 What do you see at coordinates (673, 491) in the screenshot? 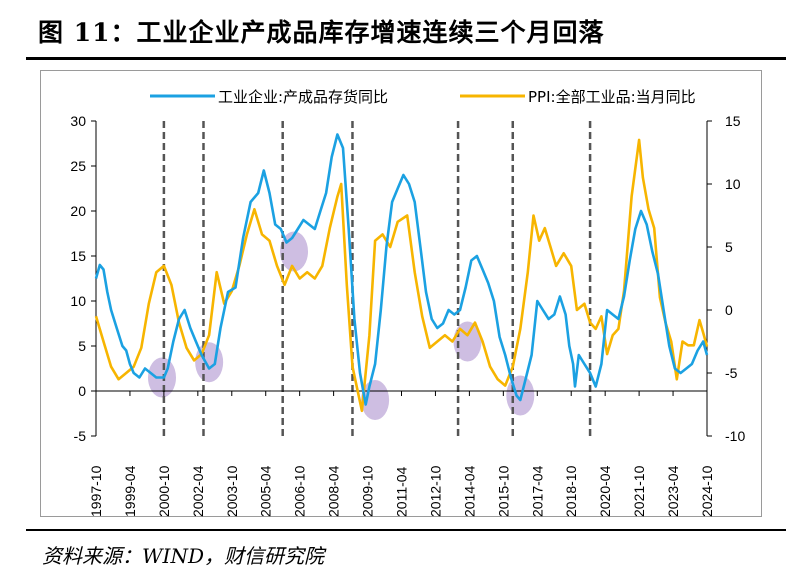
I see `x-tick-label-17: 2023-04` at bounding box center [673, 491].